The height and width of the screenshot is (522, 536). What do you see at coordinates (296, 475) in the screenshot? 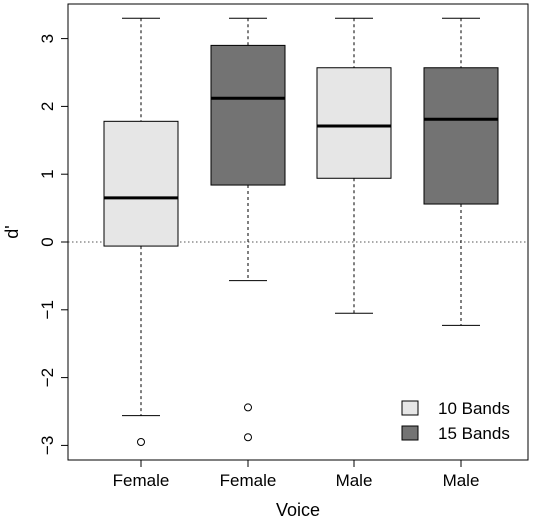
I see `x-axis: Female Female Male Male` at bounding box center [296, 475].